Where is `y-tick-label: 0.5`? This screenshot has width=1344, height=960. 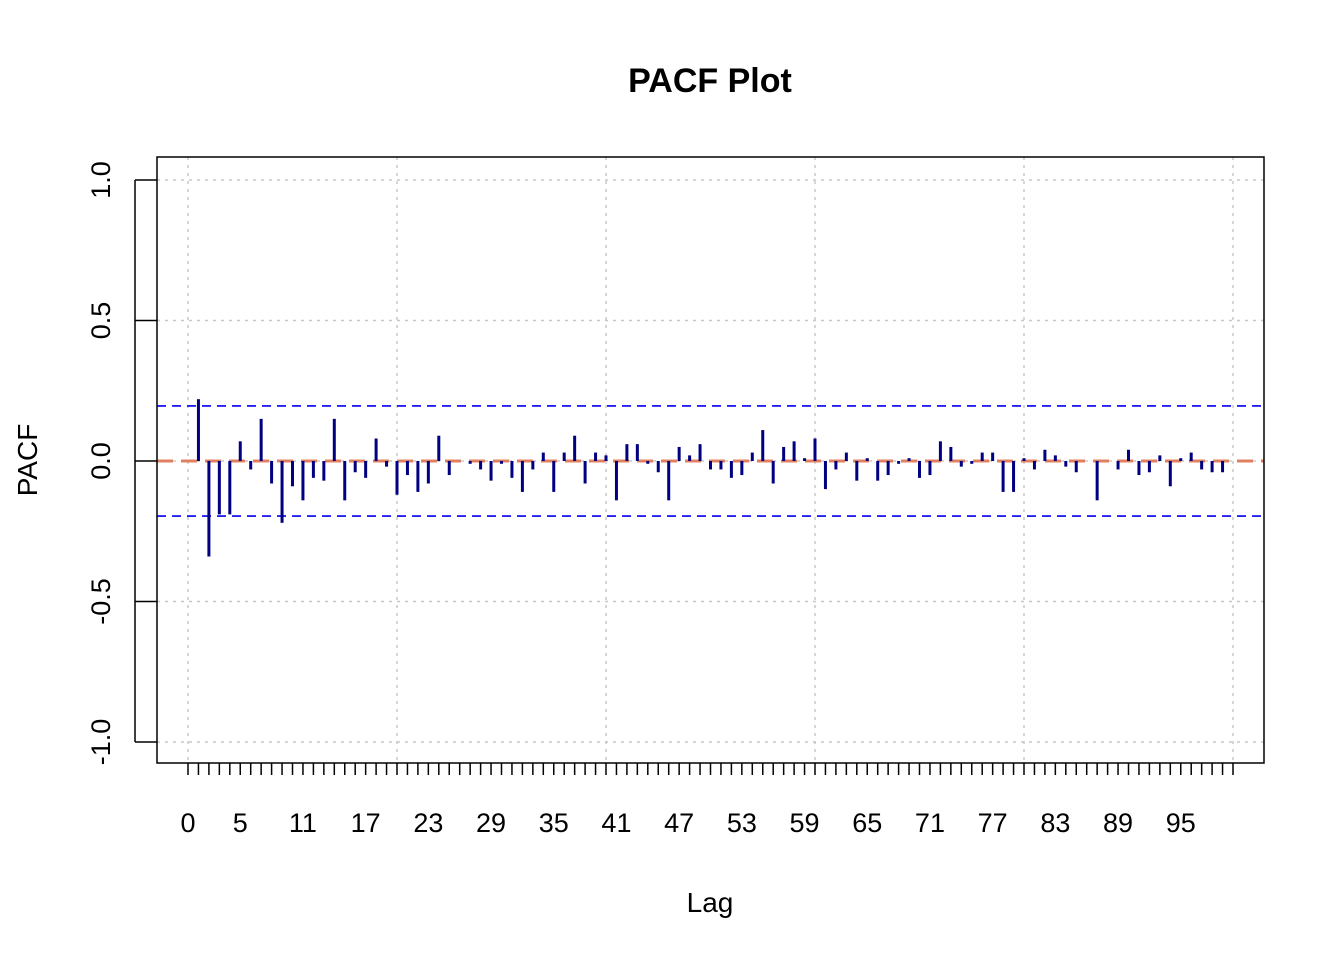 y-tick-label: 0.5 is located at coordinates (101, 321).